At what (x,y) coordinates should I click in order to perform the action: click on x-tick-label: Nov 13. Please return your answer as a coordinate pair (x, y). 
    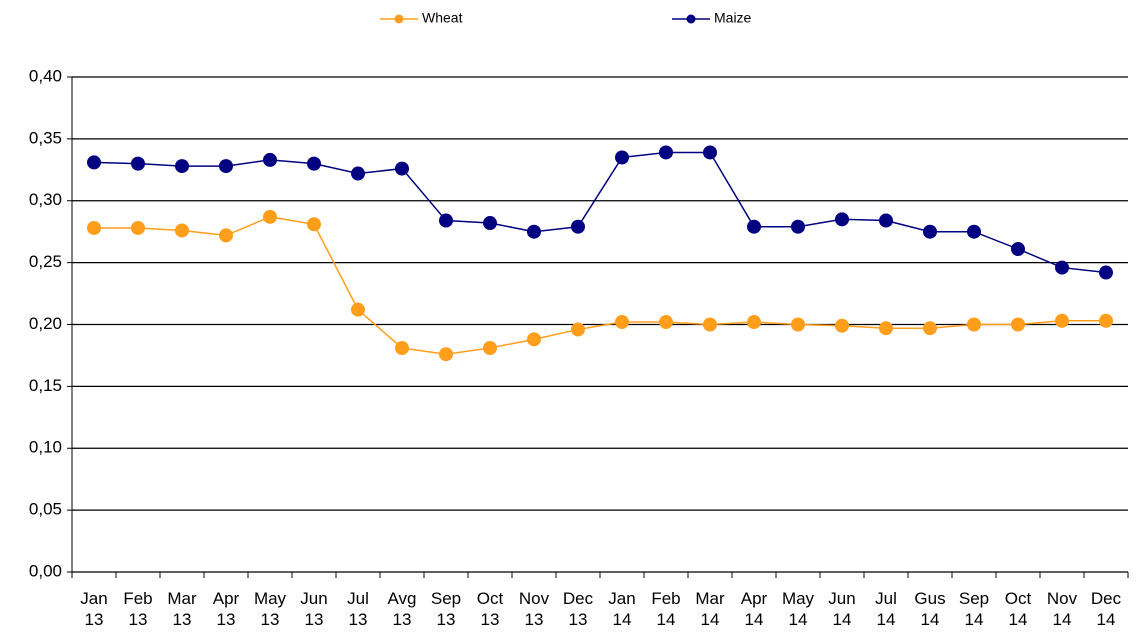
    Looking at the image, I should click on (534, 609).